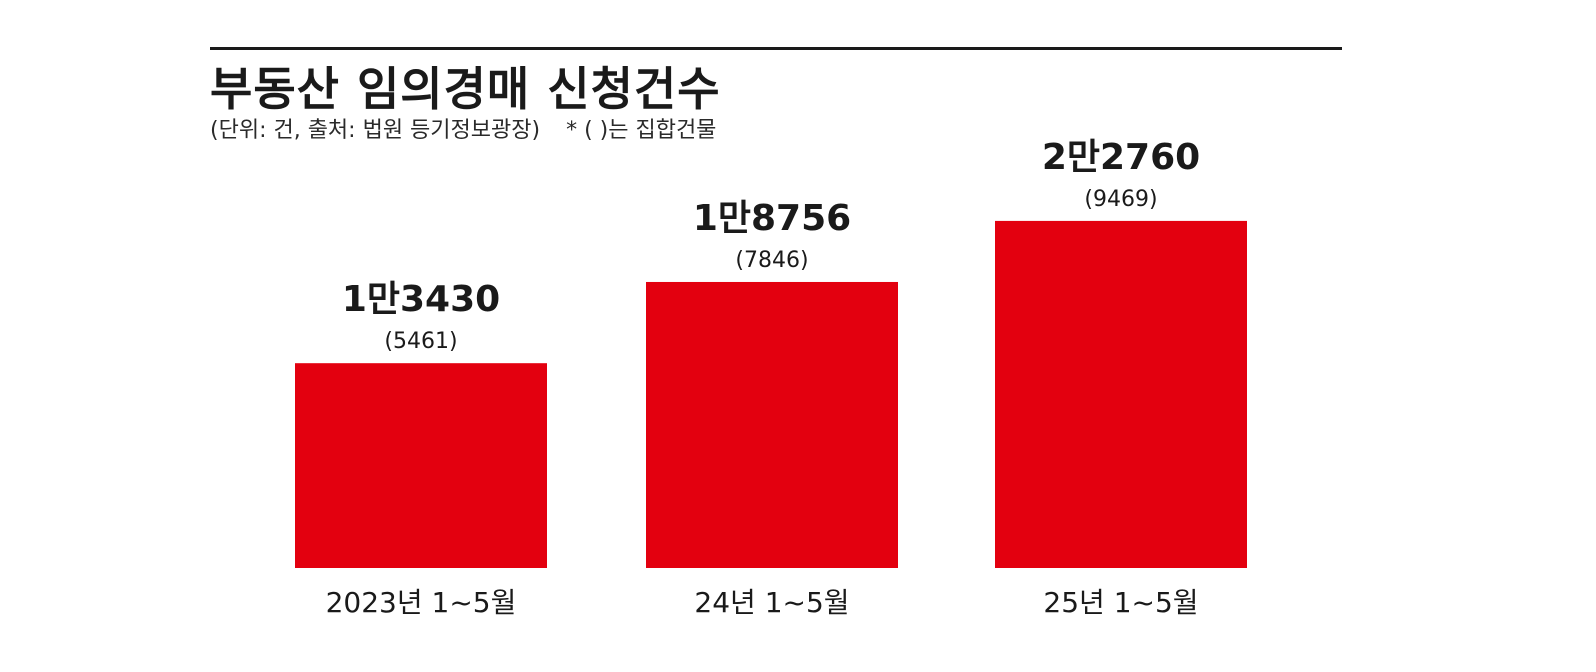 Image resolution: width=1596 pixels, height=672 pixels. Describe the element at coordinates (641, 130) in the screenshot. I see `footnote: * ( )는 집합건물` at that location.